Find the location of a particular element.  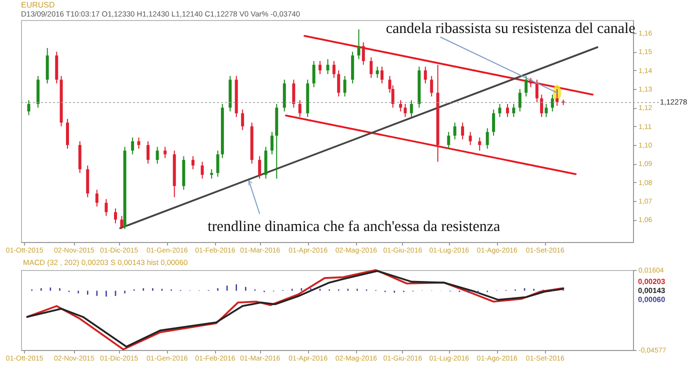

chart-title: EURUSD is located at coordinates (38, 5).